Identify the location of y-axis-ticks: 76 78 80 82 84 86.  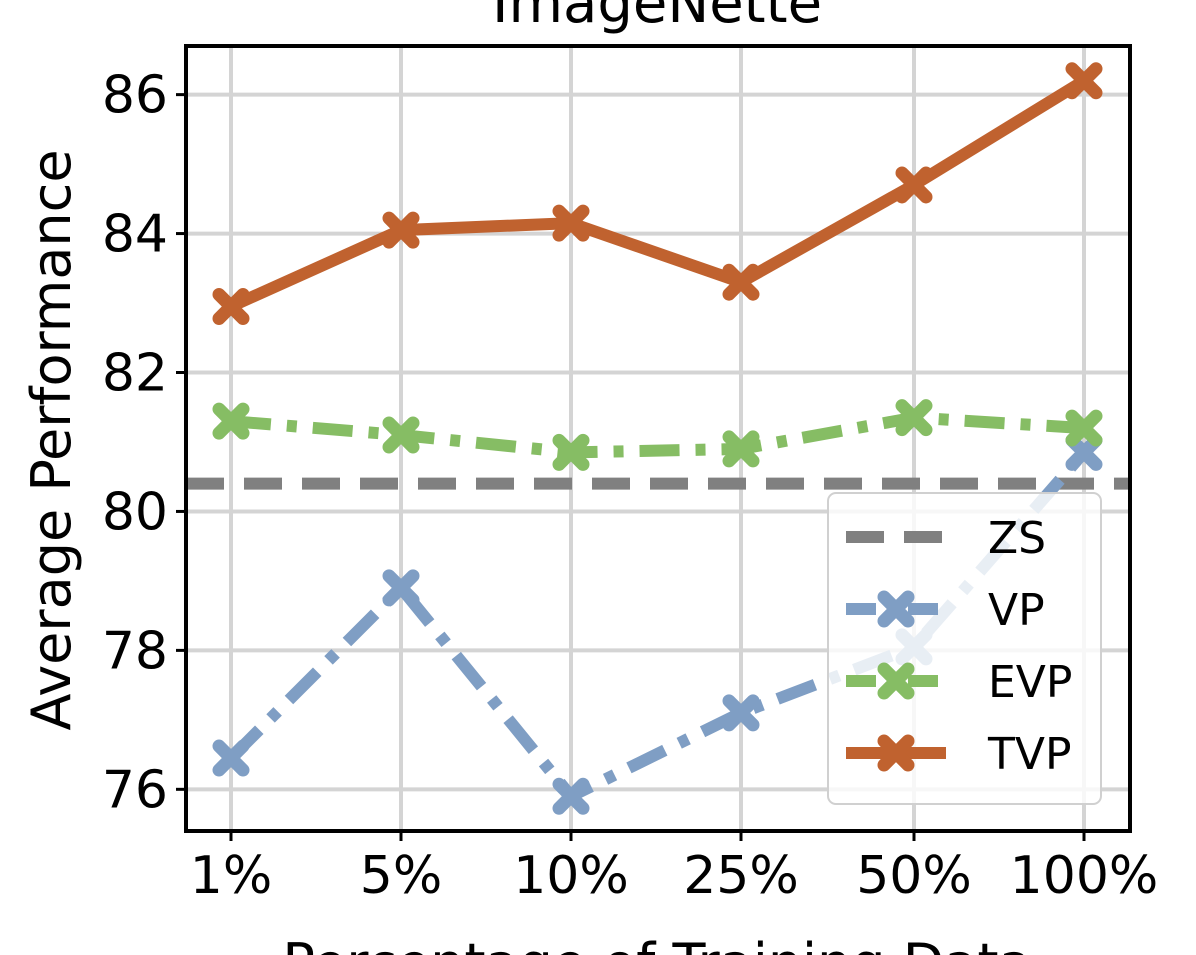
(144, 443).